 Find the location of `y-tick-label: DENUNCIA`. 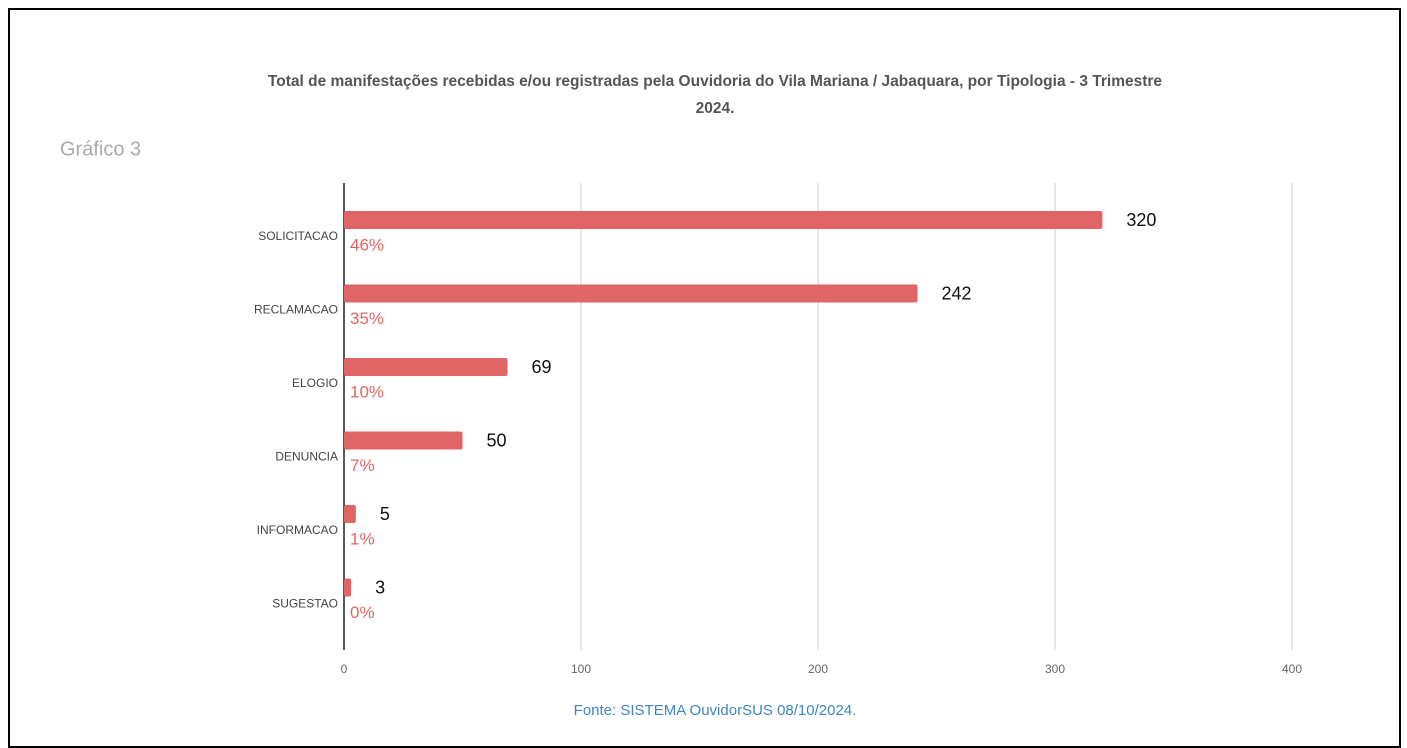

y-tick-label: DENUNCIA is located at coordinates (306, 457).